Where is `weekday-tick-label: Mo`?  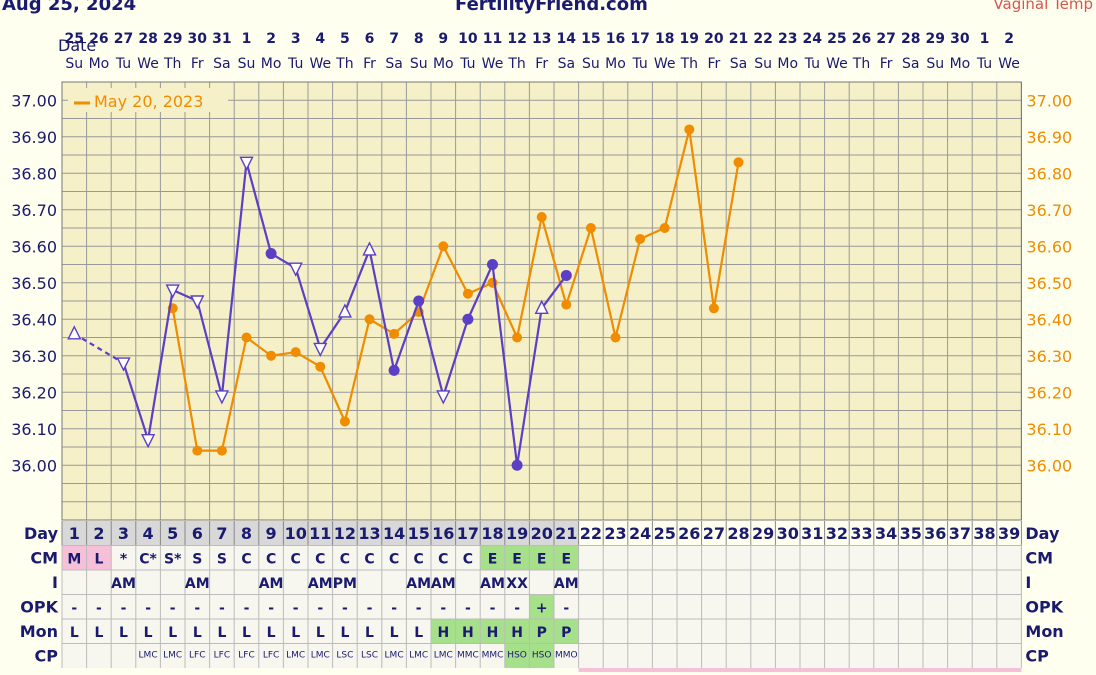
weekday-tick-label: Mo is located at coordinates (443, 64).